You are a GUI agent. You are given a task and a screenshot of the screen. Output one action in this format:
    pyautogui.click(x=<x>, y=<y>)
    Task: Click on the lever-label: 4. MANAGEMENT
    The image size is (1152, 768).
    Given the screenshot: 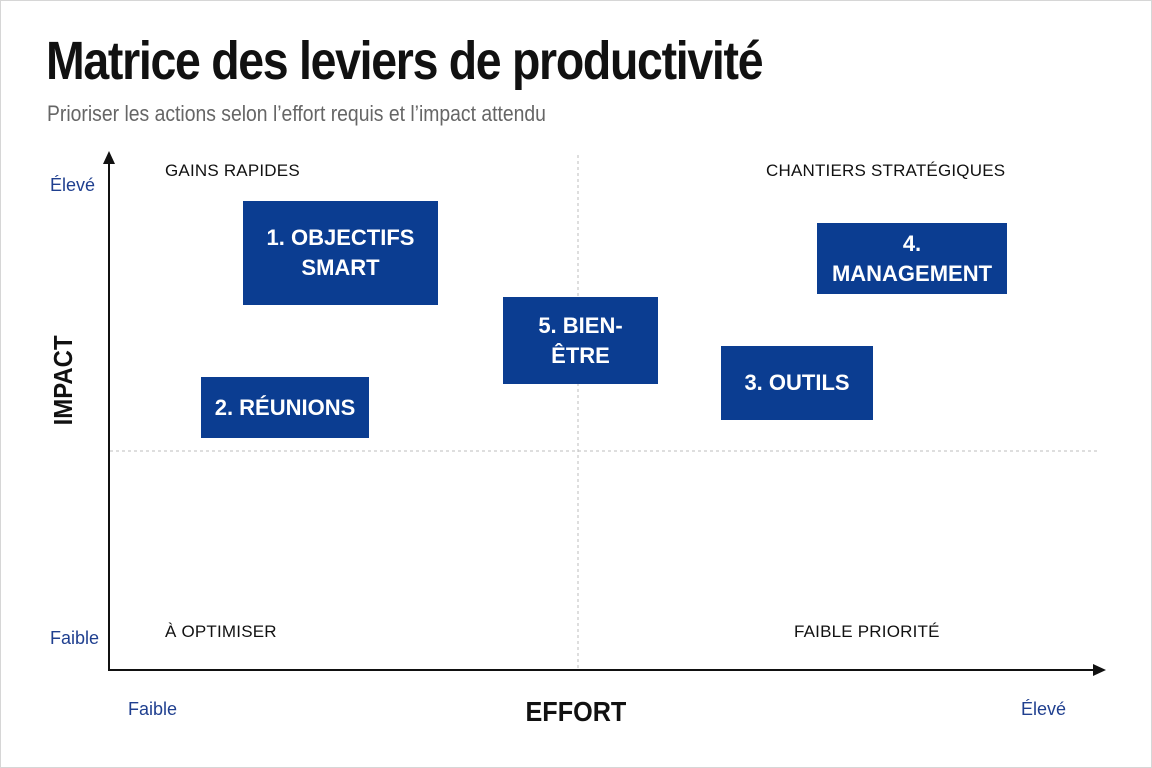 What is the action you would take?
    pyautogui.click(x=912, y=258)
    